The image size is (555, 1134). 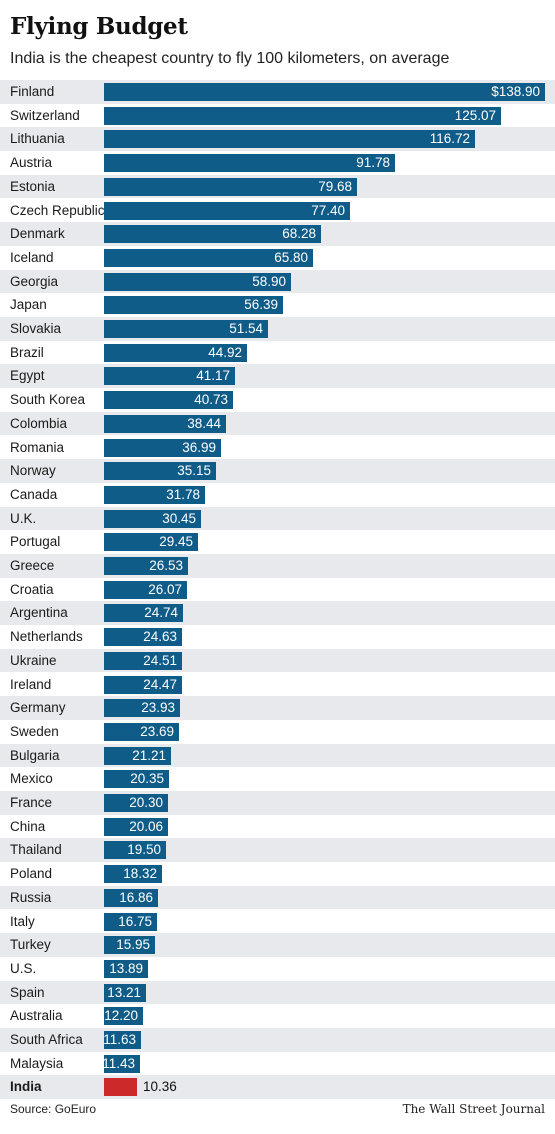 What do you see at coordinates (34, 731) in the screenshot?
I see `category-label: Sweden` at bounding box center [34, 731].